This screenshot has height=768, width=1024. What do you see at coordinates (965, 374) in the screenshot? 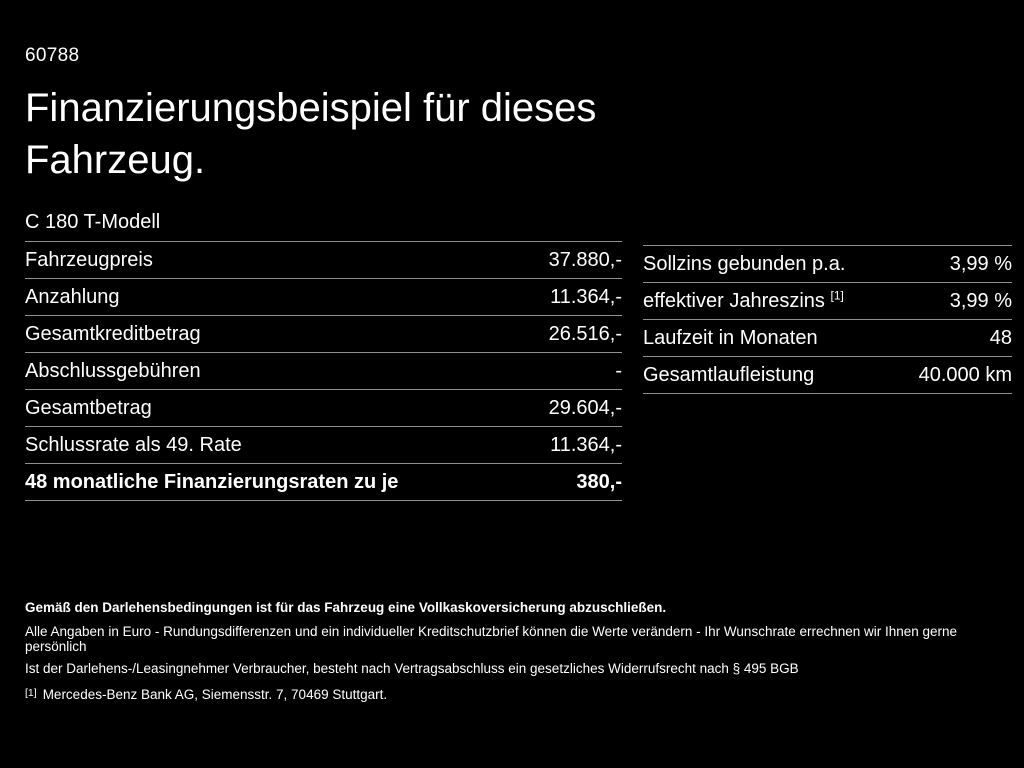
I see `row-value: 40.000 km` at bounding box center [965, 374].